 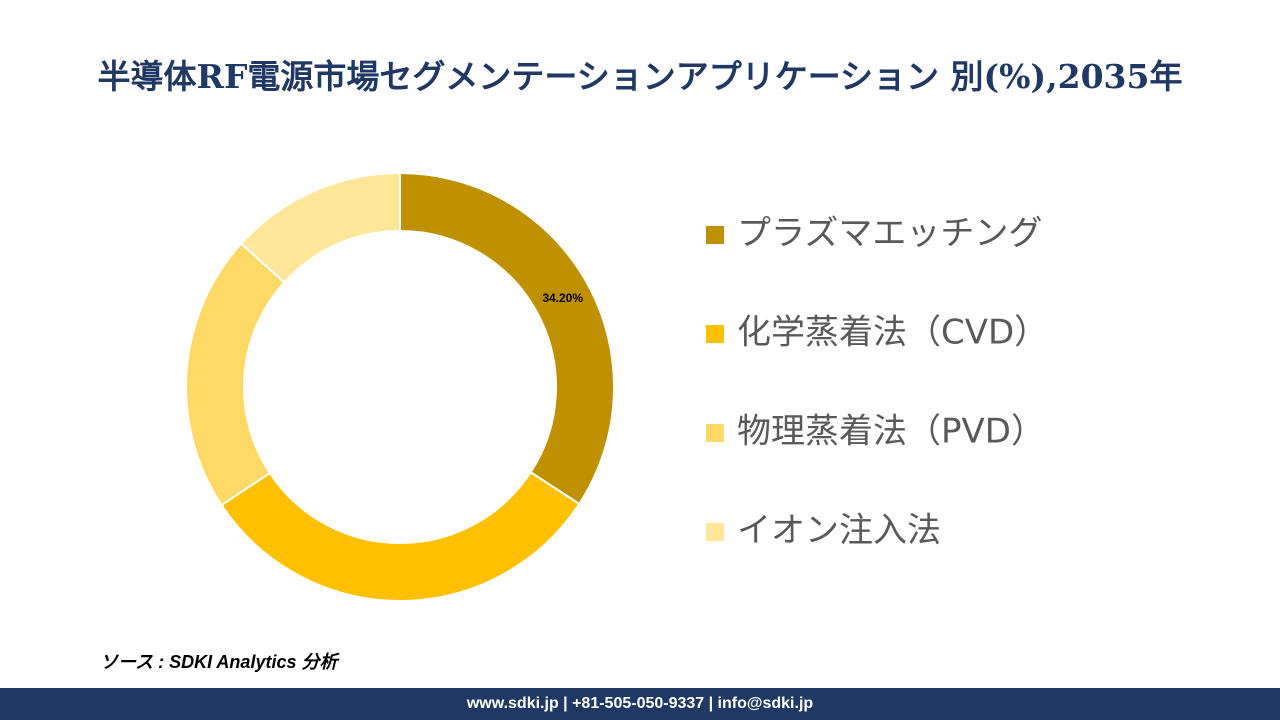 I want to click on legend-label: 物理蒸着法（PVD）, so click(x=891, y=432).